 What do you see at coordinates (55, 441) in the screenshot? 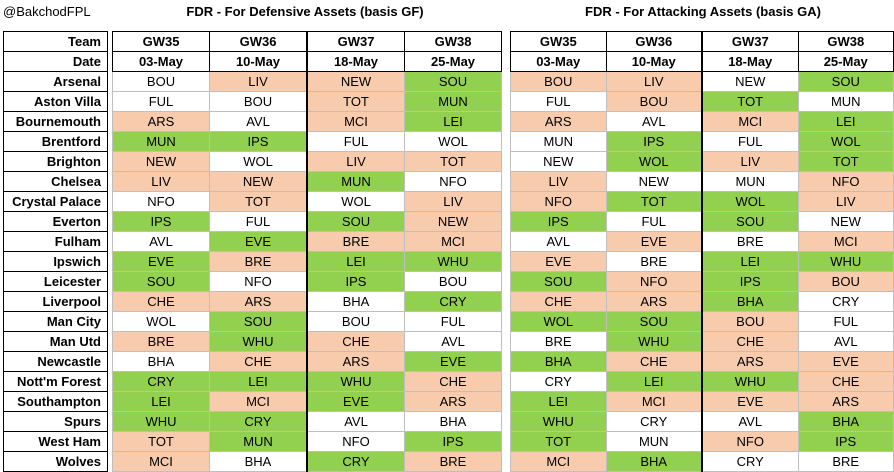
I see `team-name: West Ham` at bounding box center [55, 441].